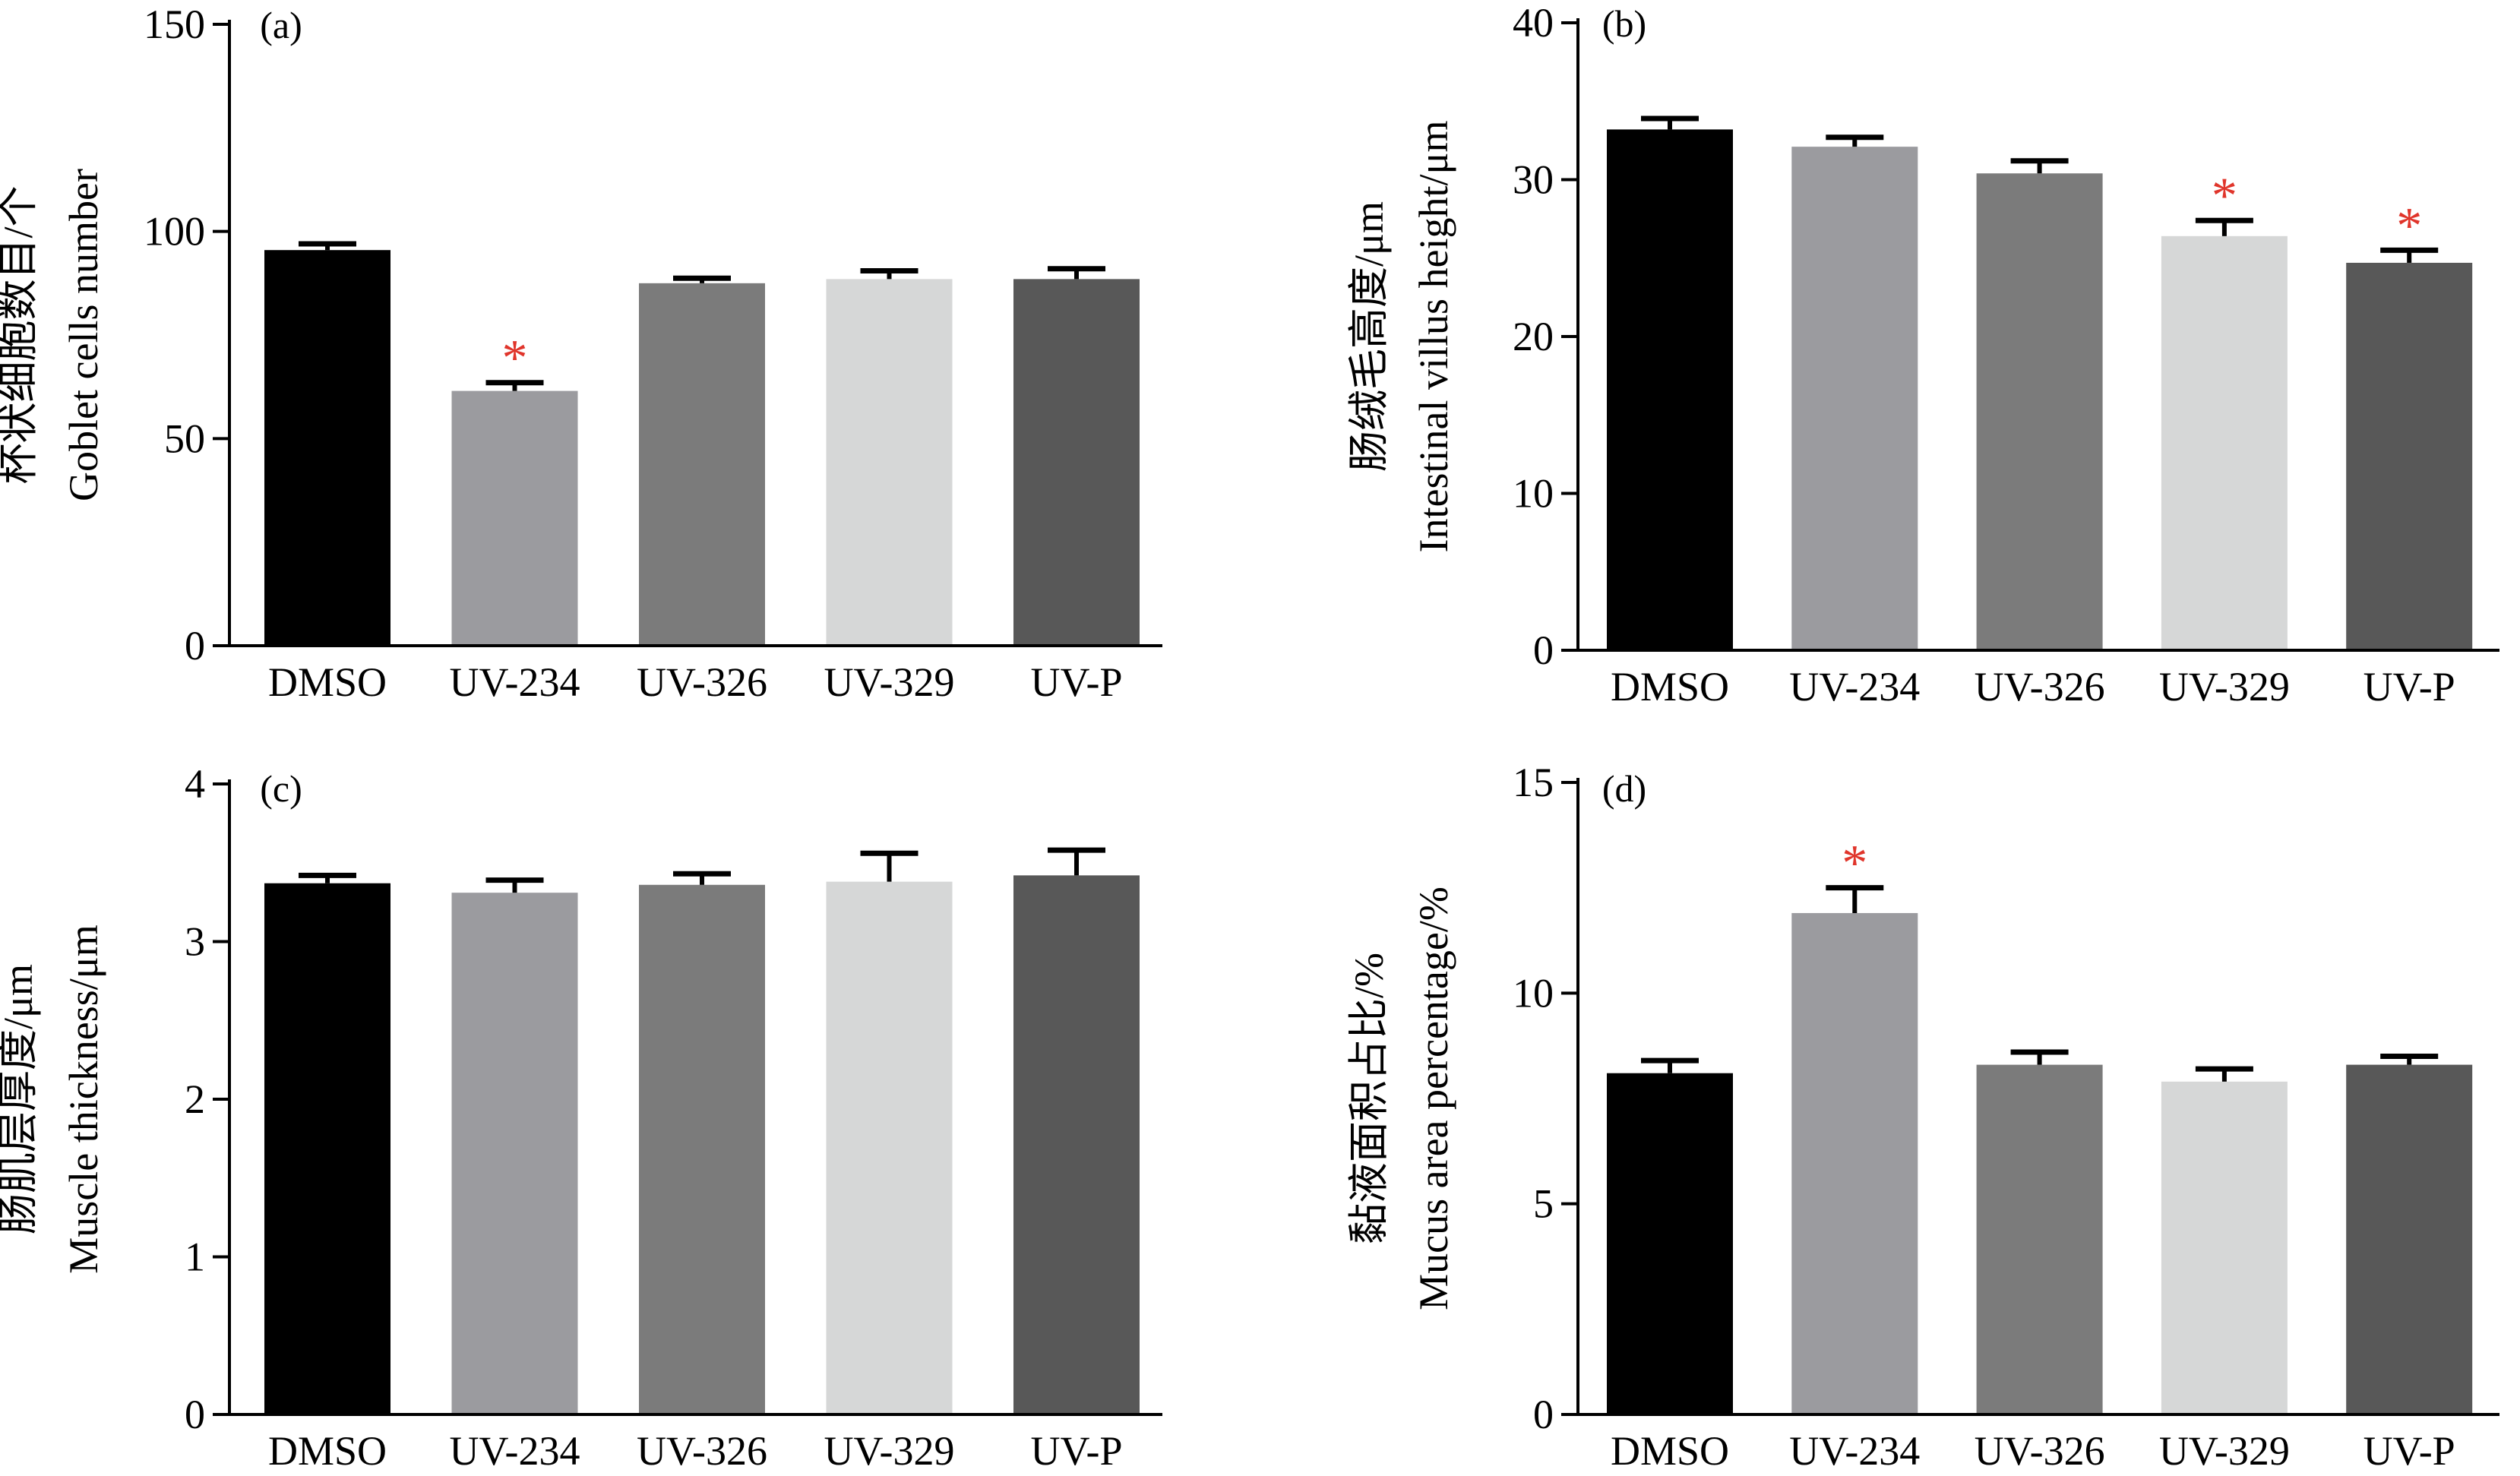  Describe the element at coordinates (1369, 1098) in the screenshot. I see `y-axis-label: 黏液面积占比/%` at that location.